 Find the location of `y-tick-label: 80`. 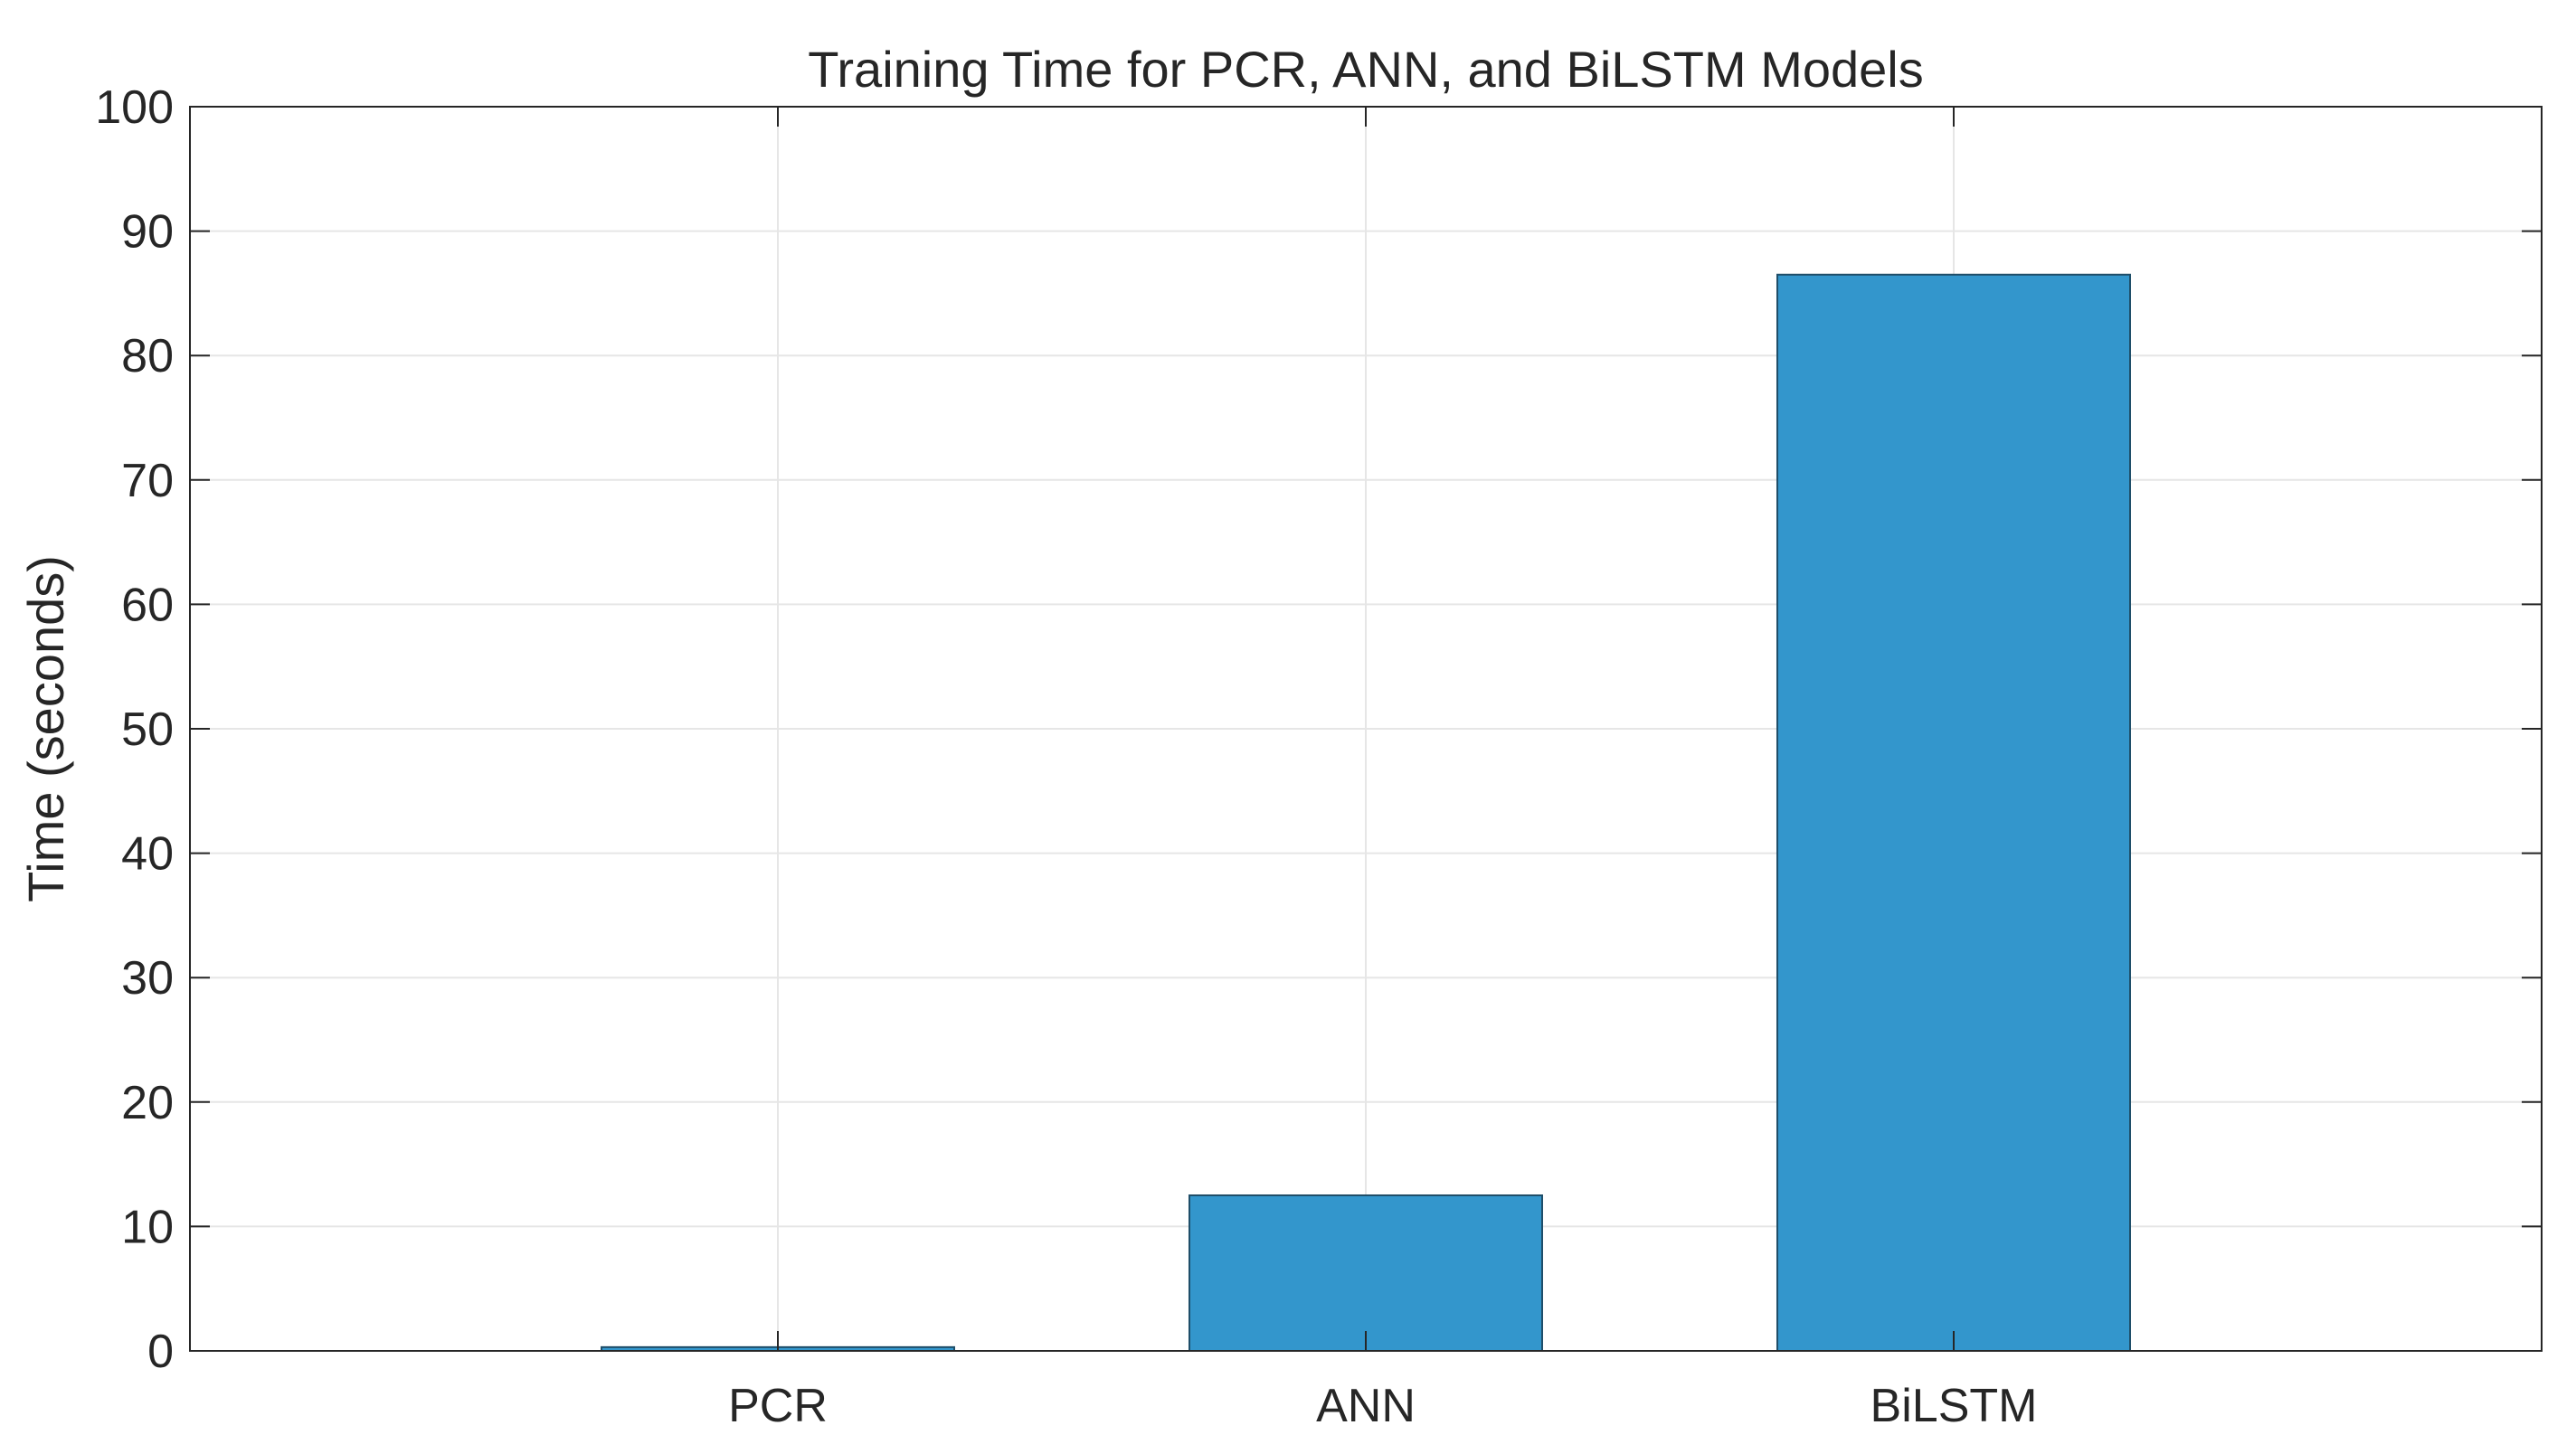

y-tick-label: 80 is located at coordinates (148, 356).